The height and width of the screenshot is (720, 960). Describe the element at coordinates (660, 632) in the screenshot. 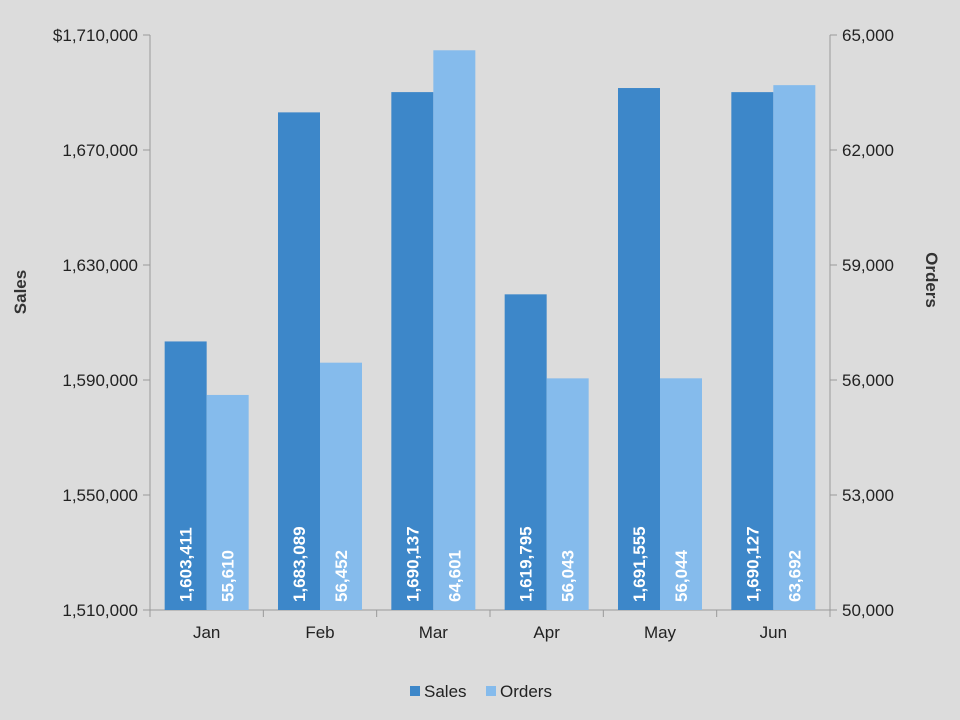

I see `x-tick-label: May` at that location.